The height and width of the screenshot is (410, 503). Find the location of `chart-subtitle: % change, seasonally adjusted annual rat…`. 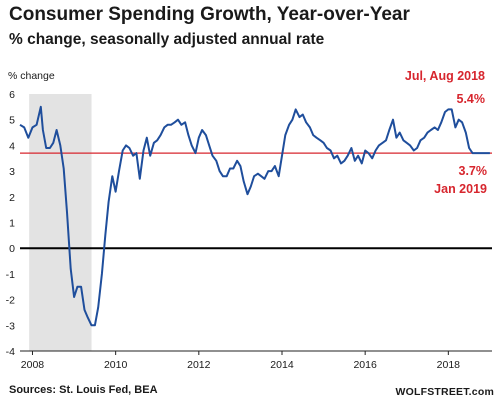

chart-subtitle: % change, seasonally adjusted annual rat… is located at coordinates (167, 39).